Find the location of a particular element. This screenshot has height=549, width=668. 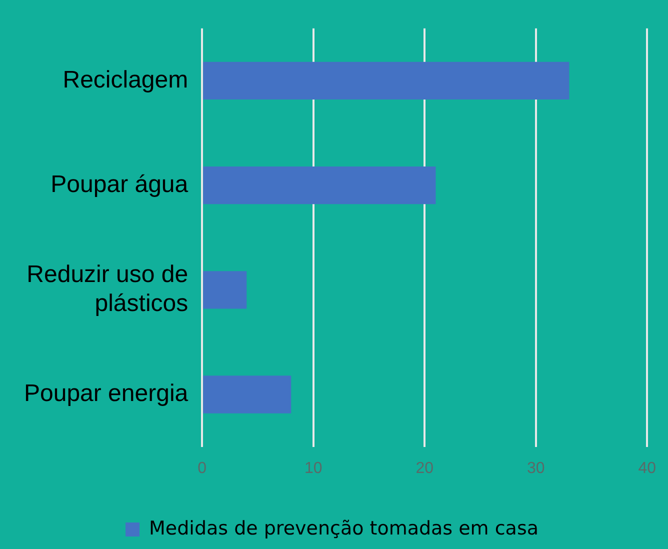

legend-label: Medidas de prevenção tomadas em casa is located at coordinates (343, 528).